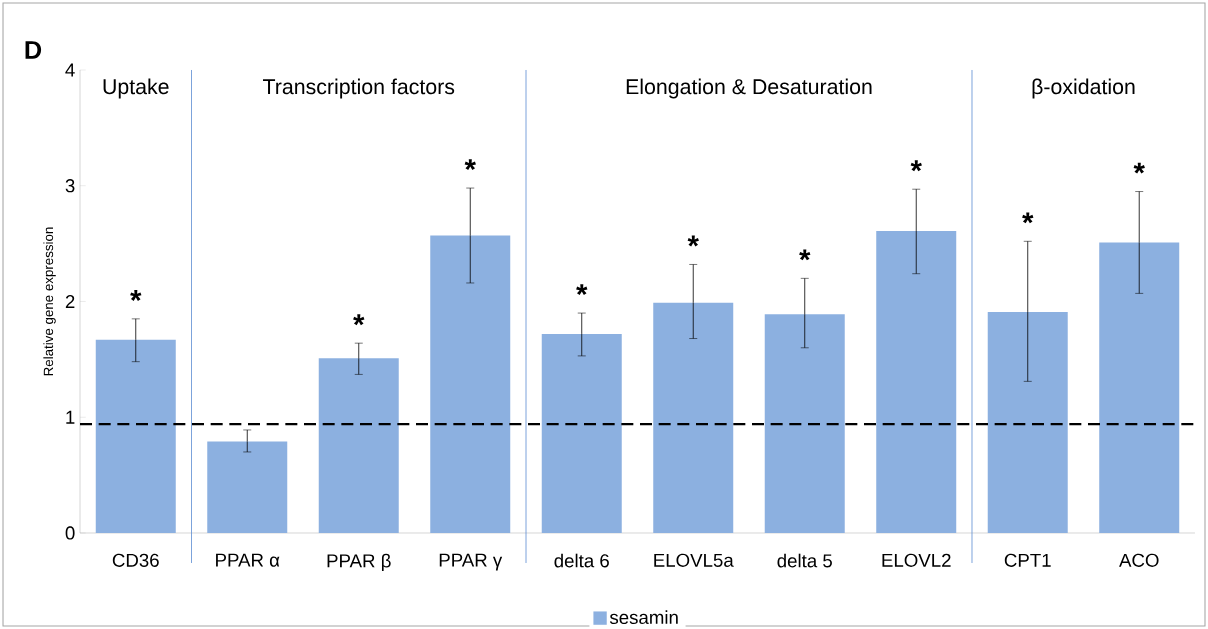 The width and height of the screenshot is (1208, 629). Describe the element at coordinates (70, 186) in the screenshot. I see `y-tick-label: 3` at that location.